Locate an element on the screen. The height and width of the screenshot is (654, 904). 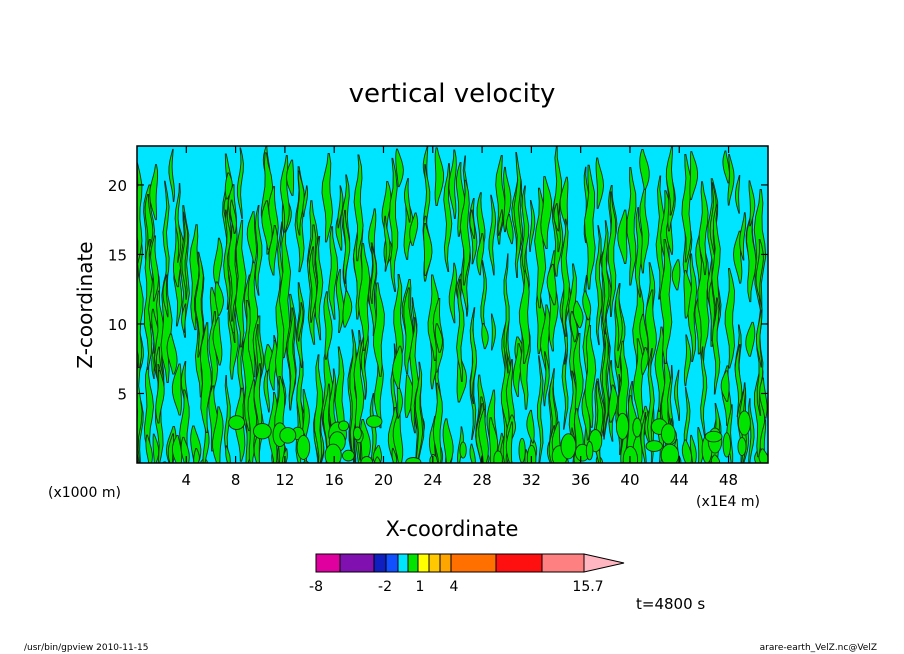
y-tick-label: 10 is located at coordinates (117, 325).